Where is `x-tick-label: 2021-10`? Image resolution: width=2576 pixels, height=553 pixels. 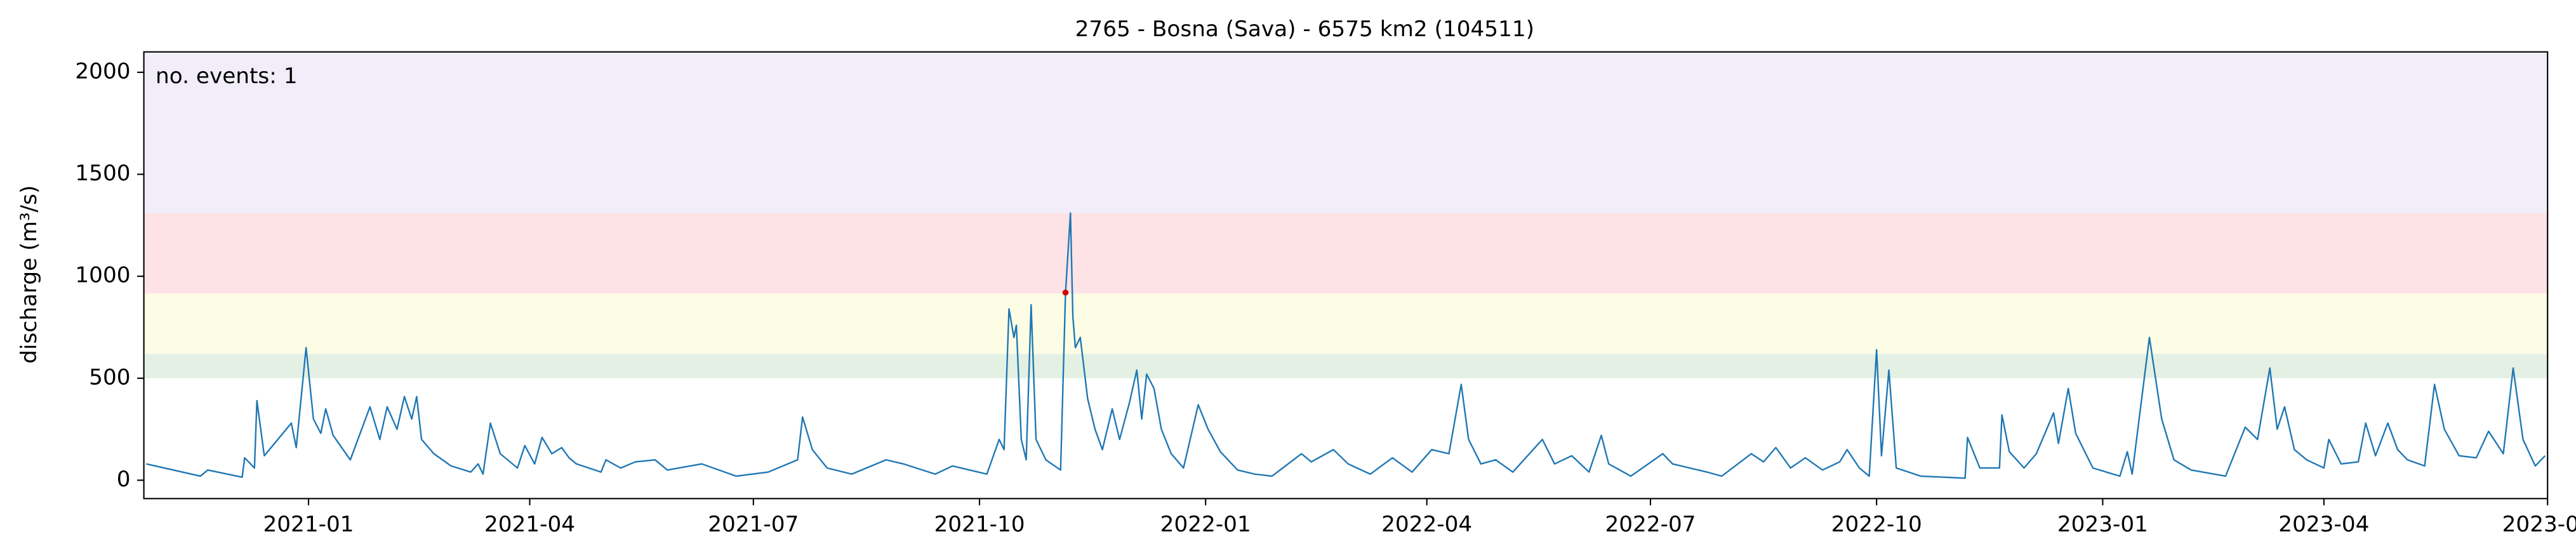
x-tick-label: 2021-10 is located at coordinates (979, 524).